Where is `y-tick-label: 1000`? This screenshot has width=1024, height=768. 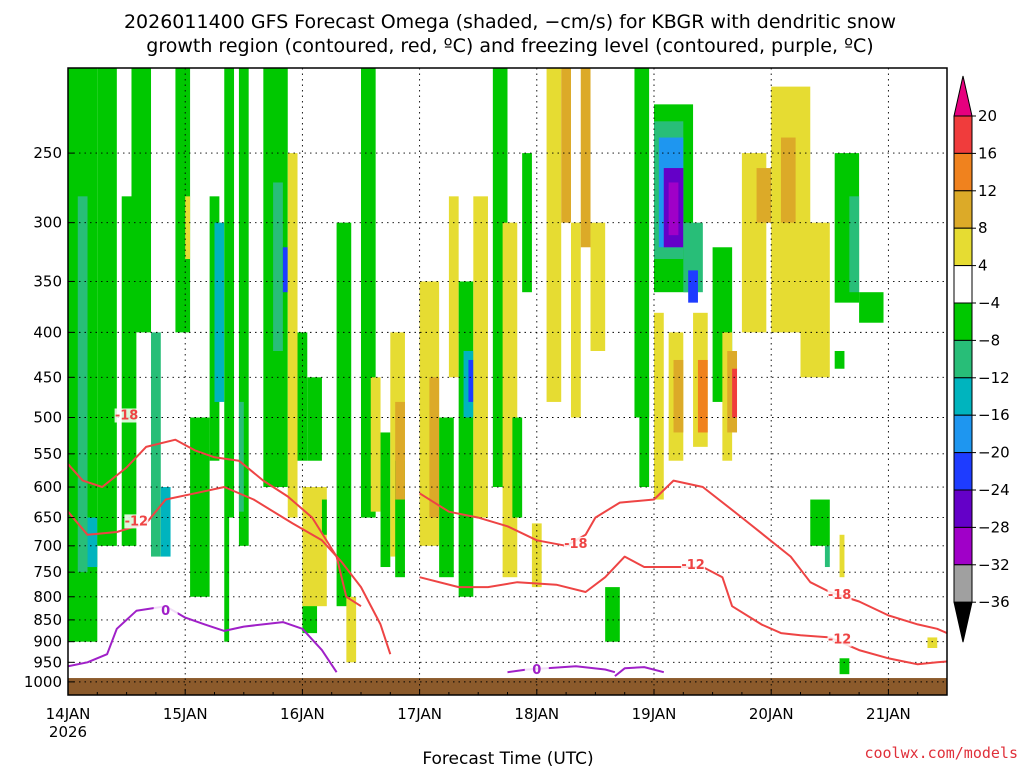 y-tick-label: 1000 is located at coordinates (43, 682).